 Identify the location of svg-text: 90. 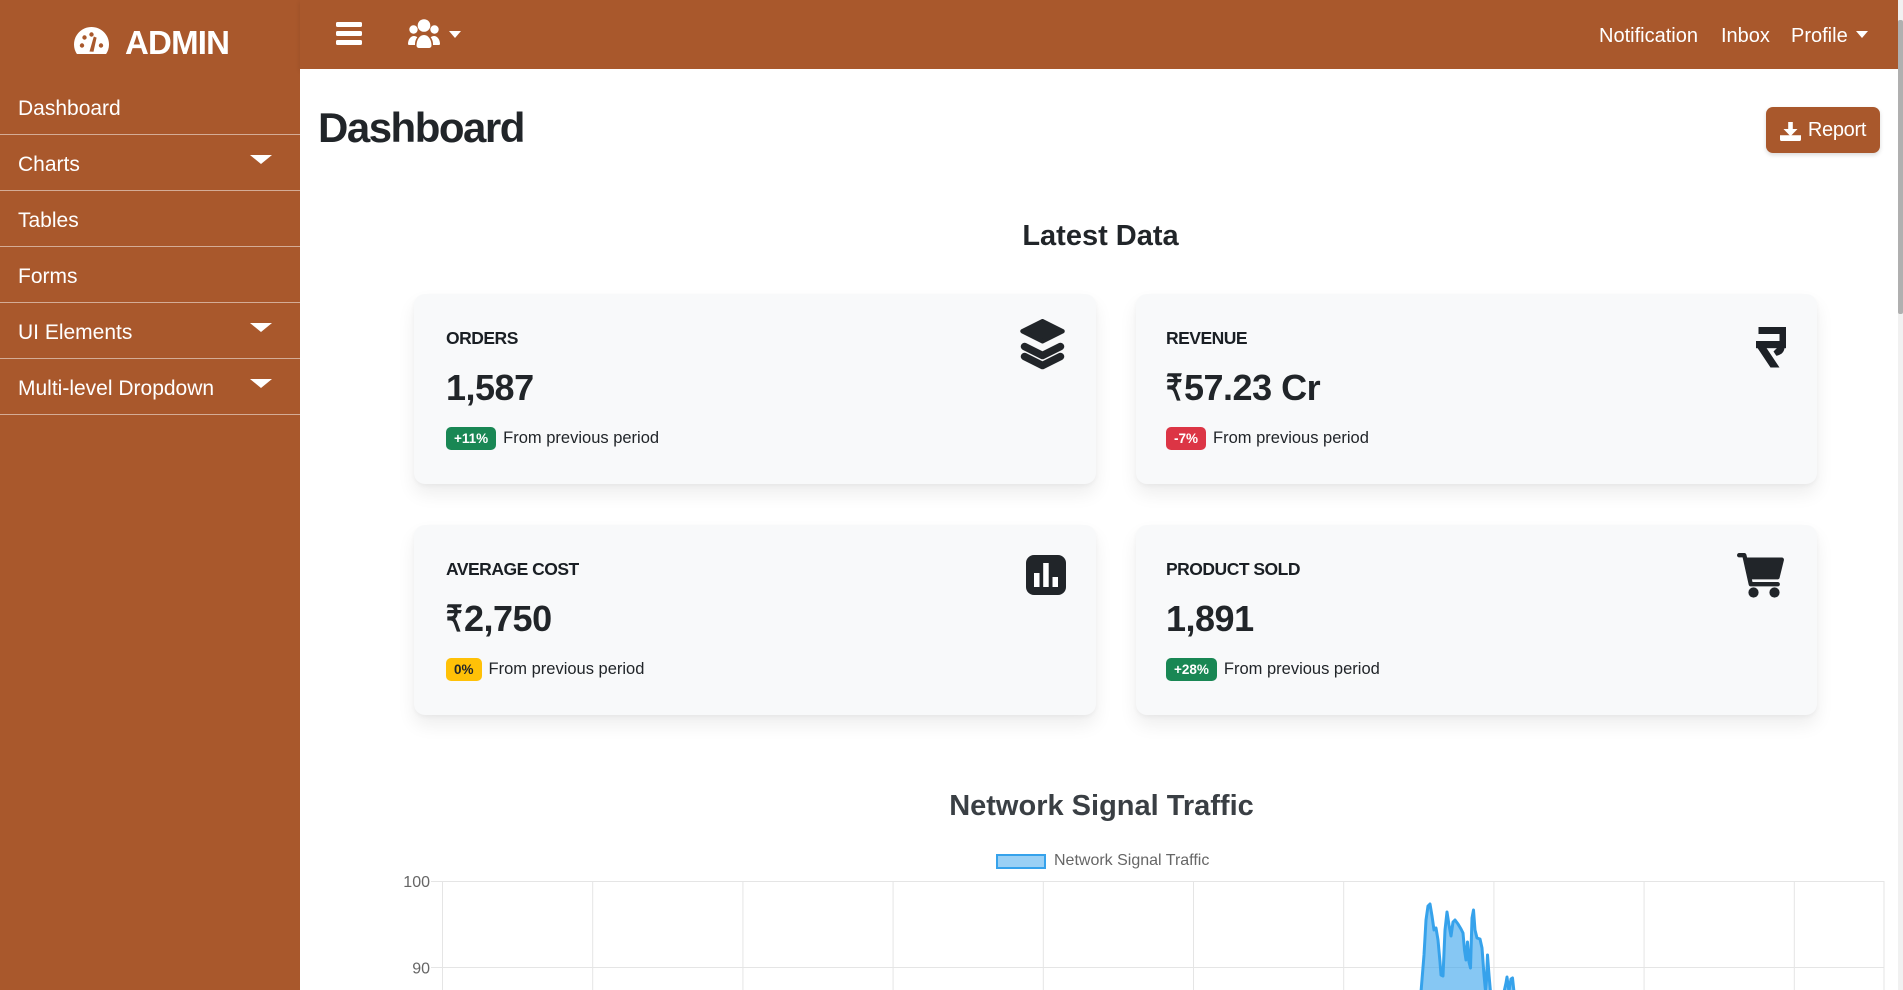
(421, 969).